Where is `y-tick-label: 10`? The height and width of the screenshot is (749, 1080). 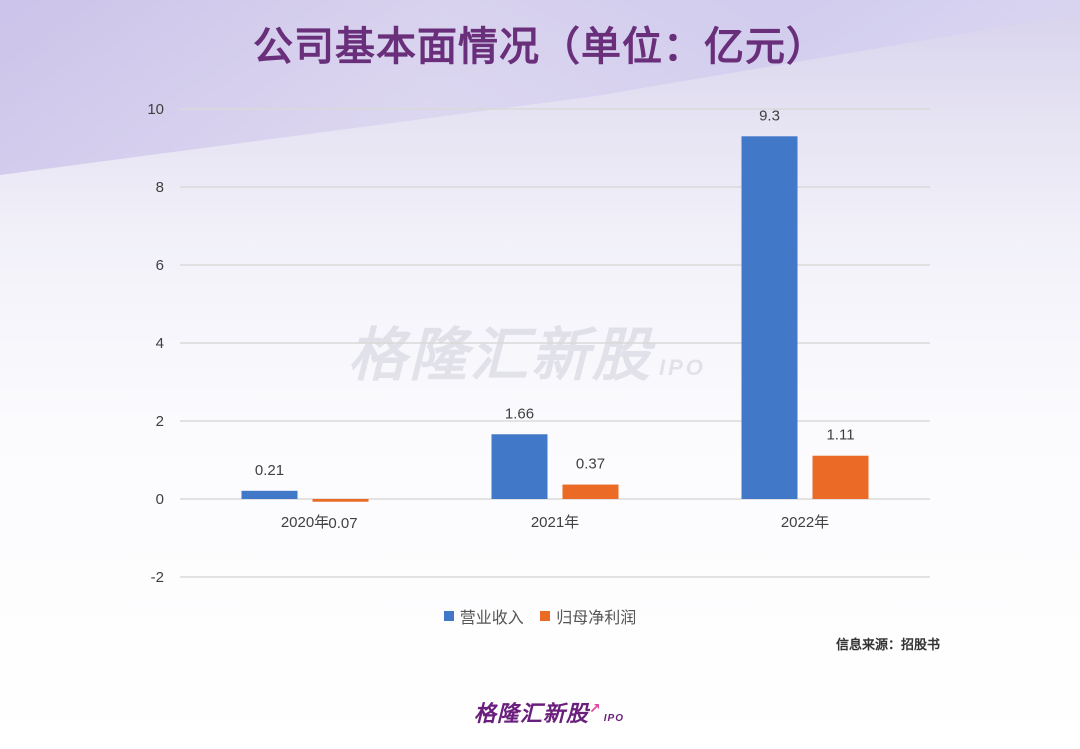
y-tick-label: 10 is located at coordinates (155, 109).